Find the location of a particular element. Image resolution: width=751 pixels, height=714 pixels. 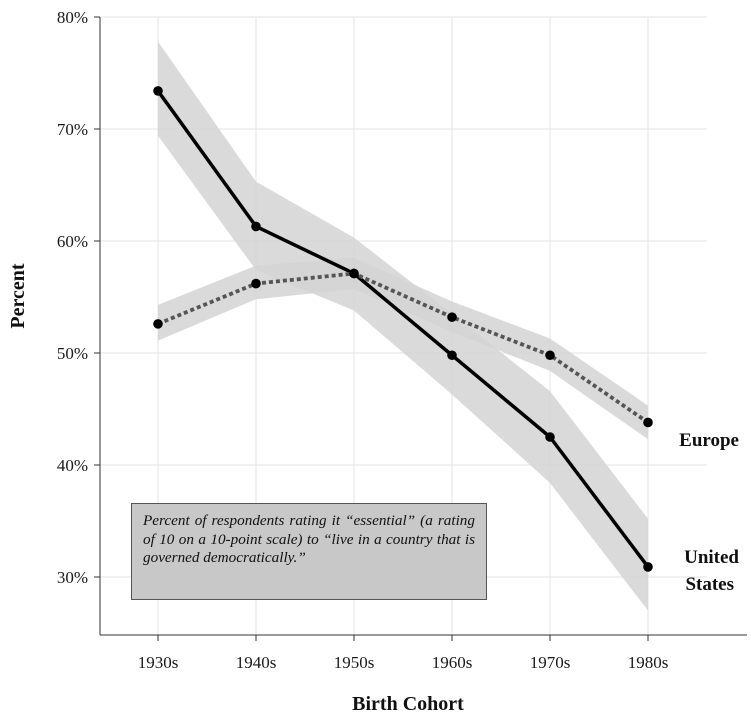

series-label-us-line1: United is located at coordinates (711, 557).